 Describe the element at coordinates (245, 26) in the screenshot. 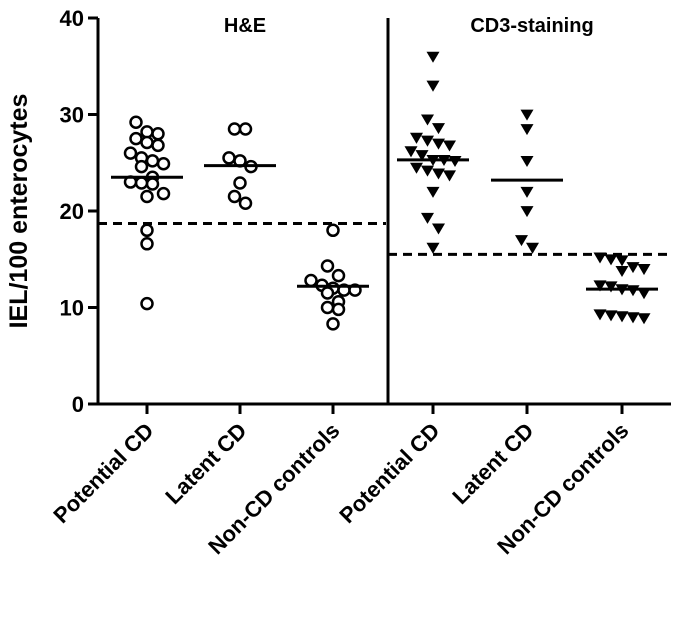

I see `panel-title: H&E` at that location.